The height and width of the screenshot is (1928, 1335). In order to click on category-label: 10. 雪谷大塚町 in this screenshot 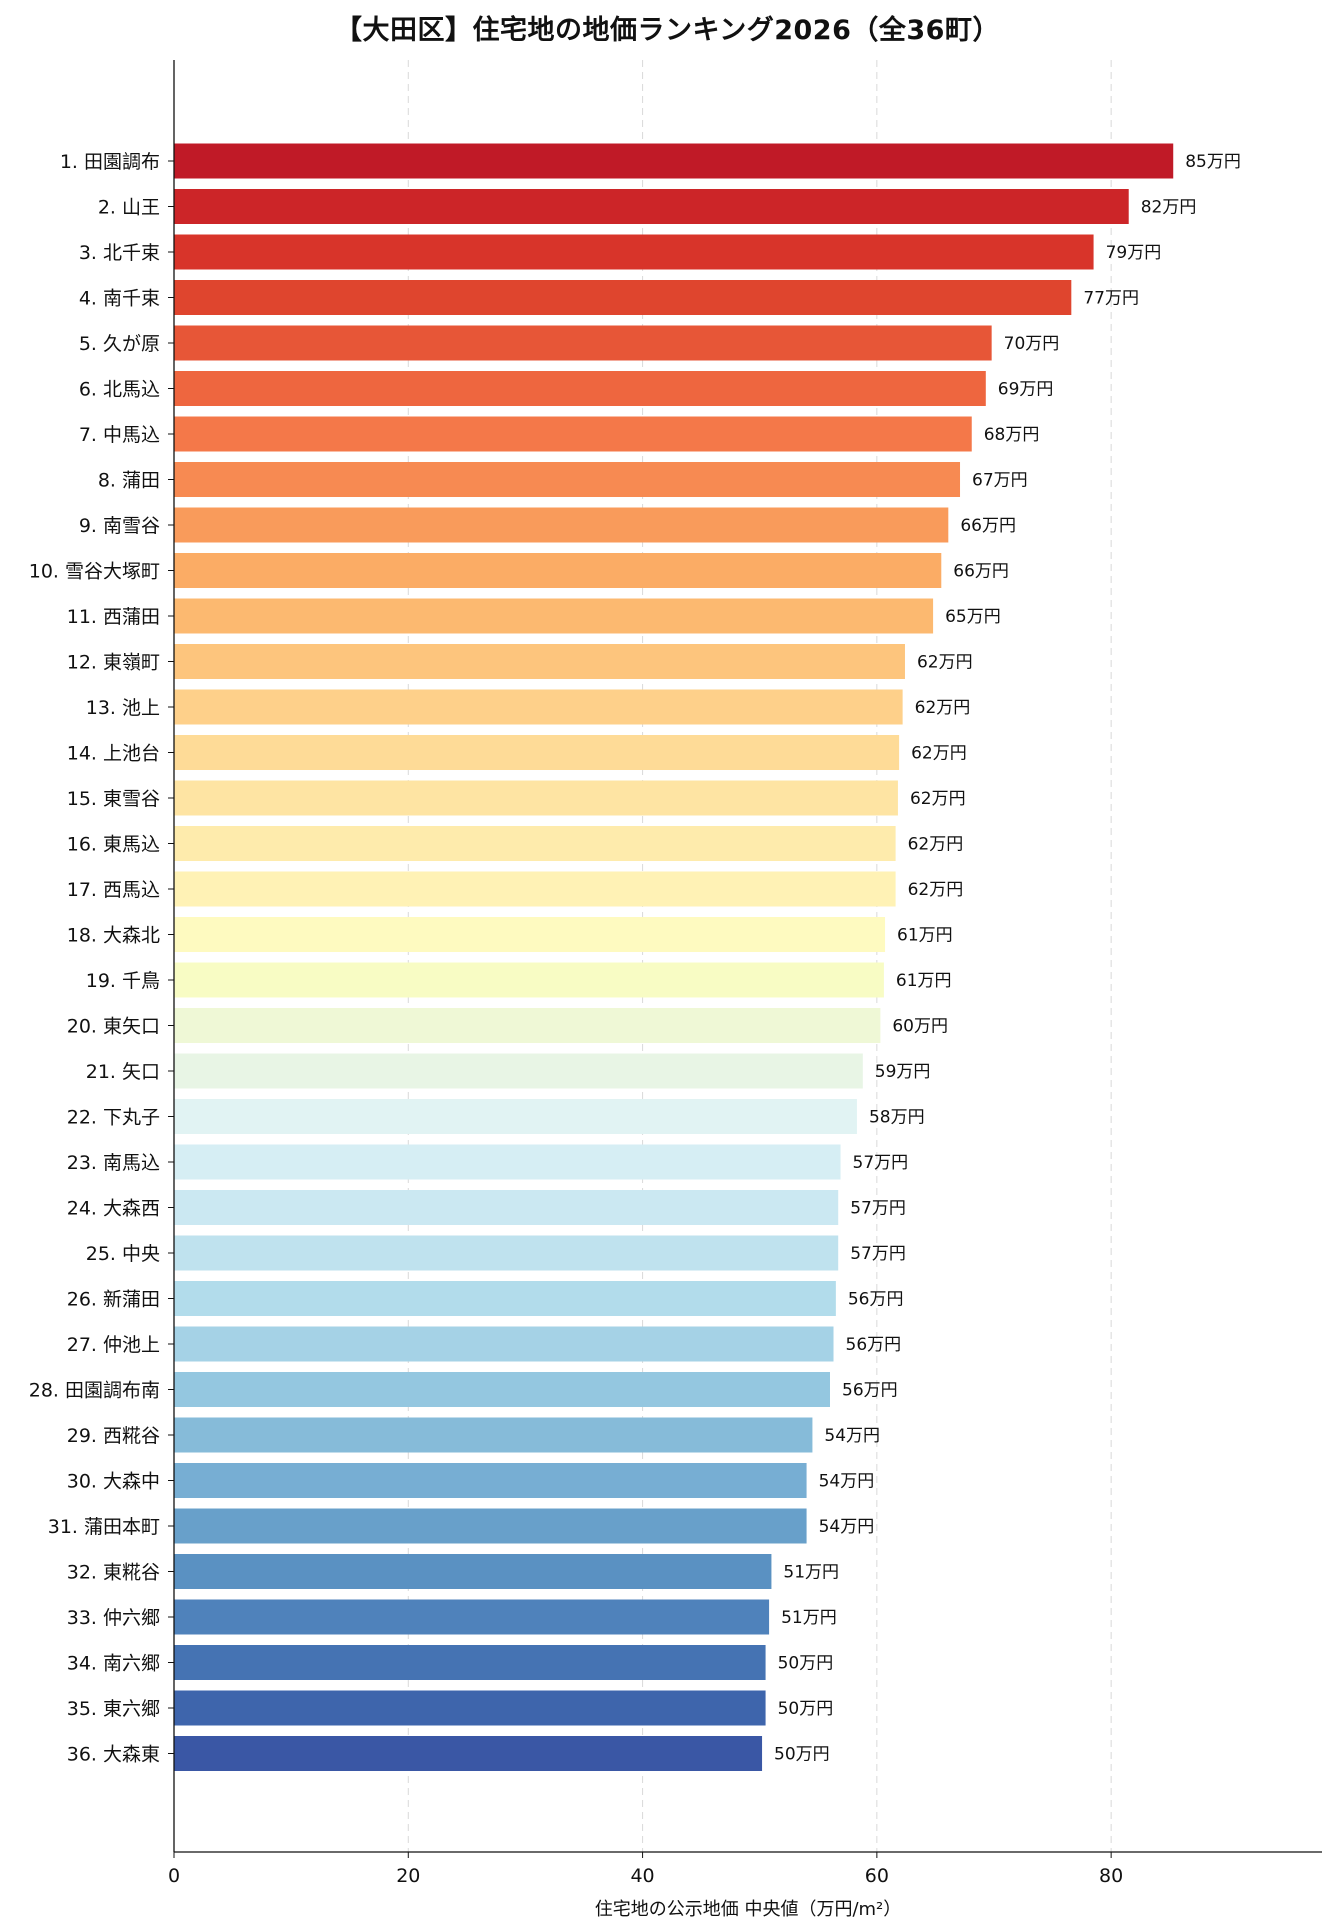, I will do `click(94, 572)`.